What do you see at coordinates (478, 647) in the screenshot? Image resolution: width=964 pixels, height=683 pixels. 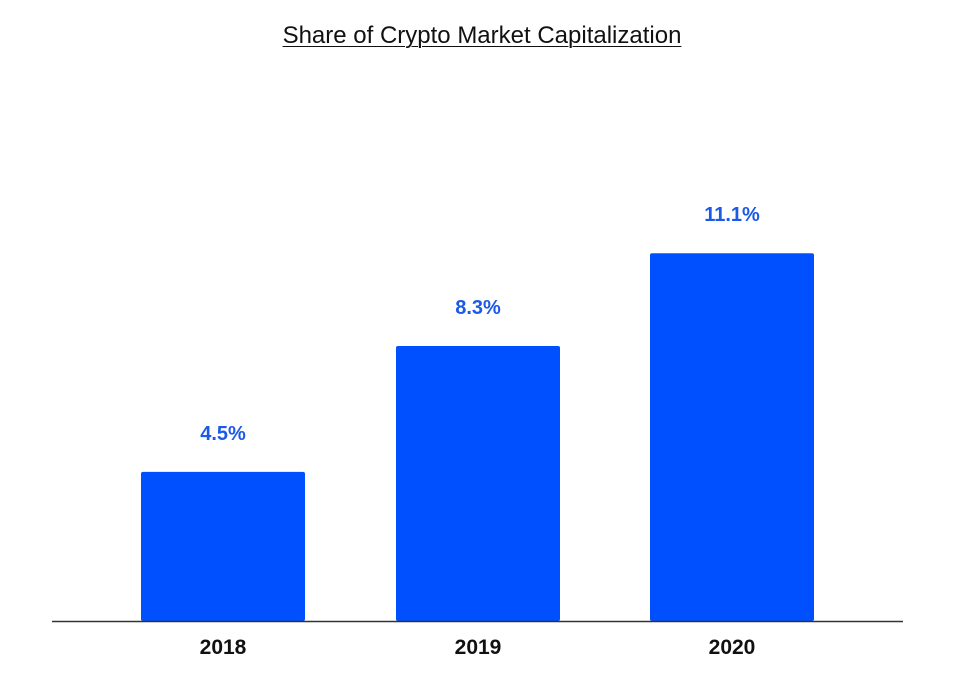 I see `x-tick-label-2019: 2019` at bounding box center [478, 647].